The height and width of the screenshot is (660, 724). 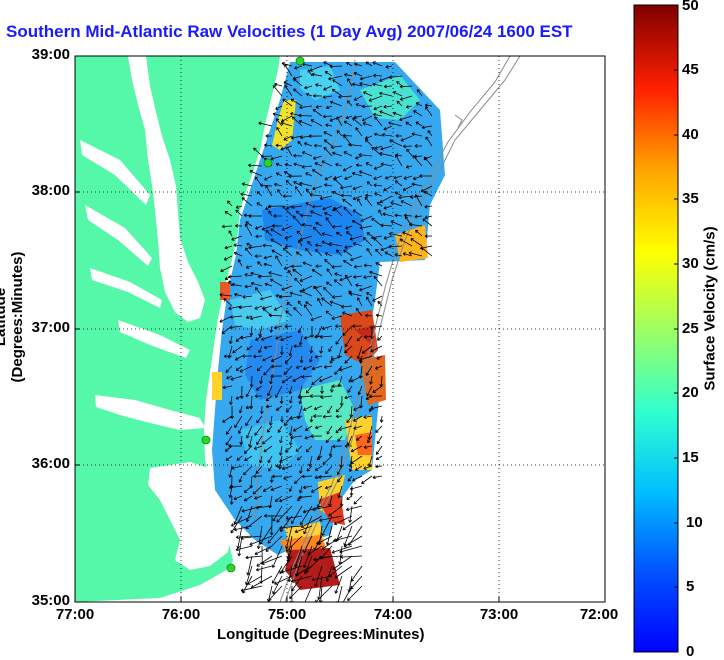 What do you see at coordinates (690, 134) in the screenshot?
I see `colorbar-tick-label: 40` at bounding box center [690, 134].